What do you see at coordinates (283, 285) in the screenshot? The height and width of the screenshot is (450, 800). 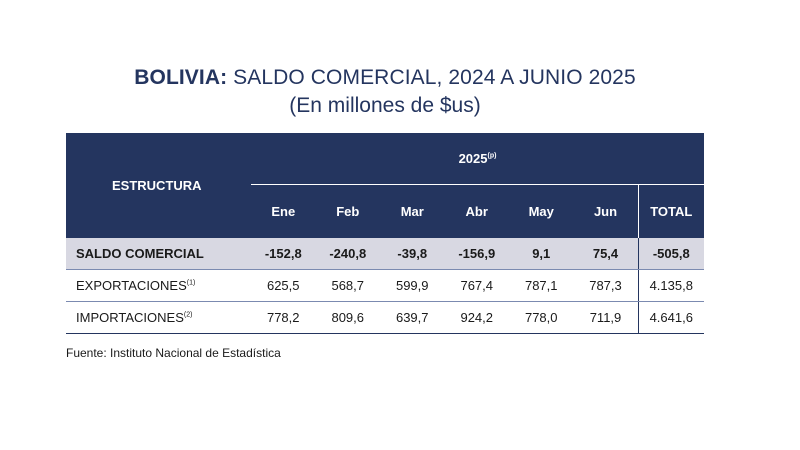 I see `cell-ene: 625,5` at bounding box center [283, 285].